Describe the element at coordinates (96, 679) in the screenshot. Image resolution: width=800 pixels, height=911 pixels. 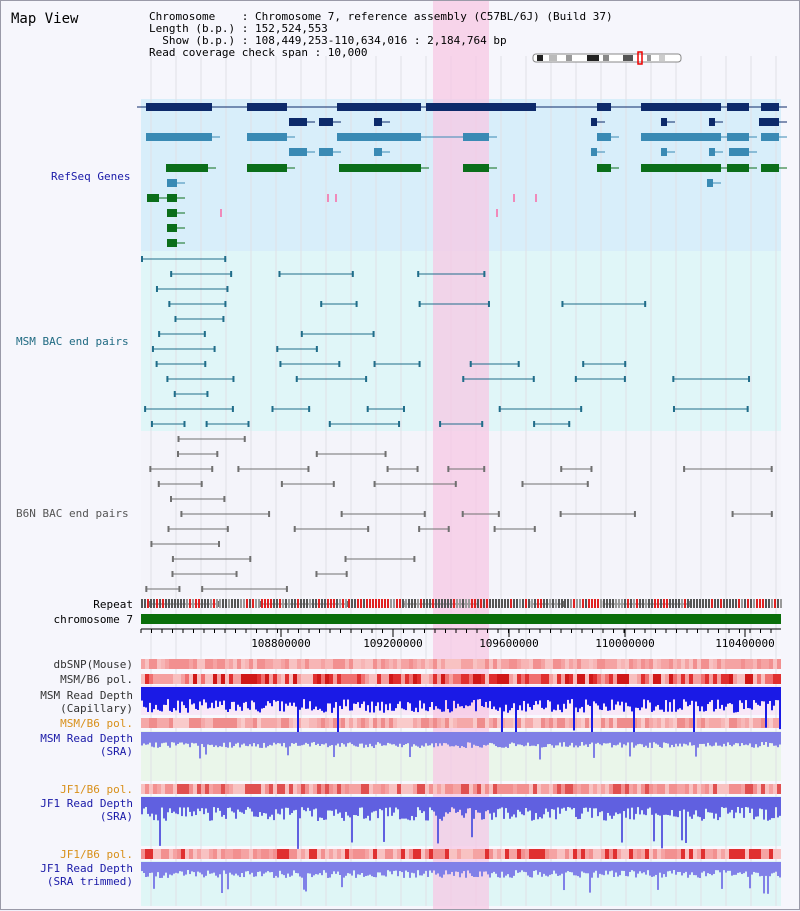
I see `msm-b6-pol-label-1: MSM/B6 pol.` at that location.